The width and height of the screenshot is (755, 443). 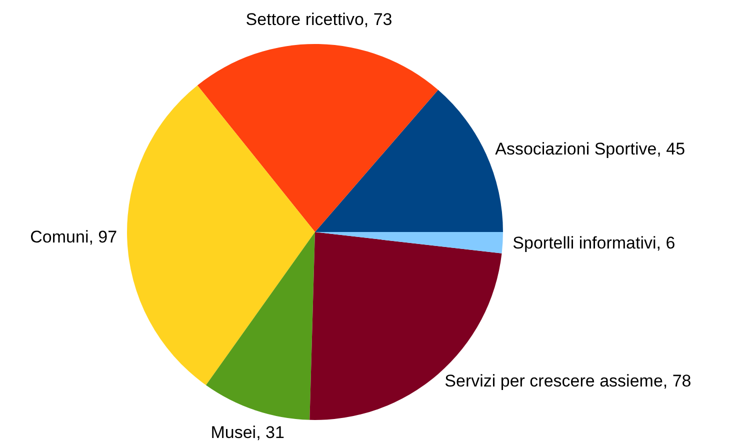 I want to click on data-label: , 45, so click(x=671, y=149).